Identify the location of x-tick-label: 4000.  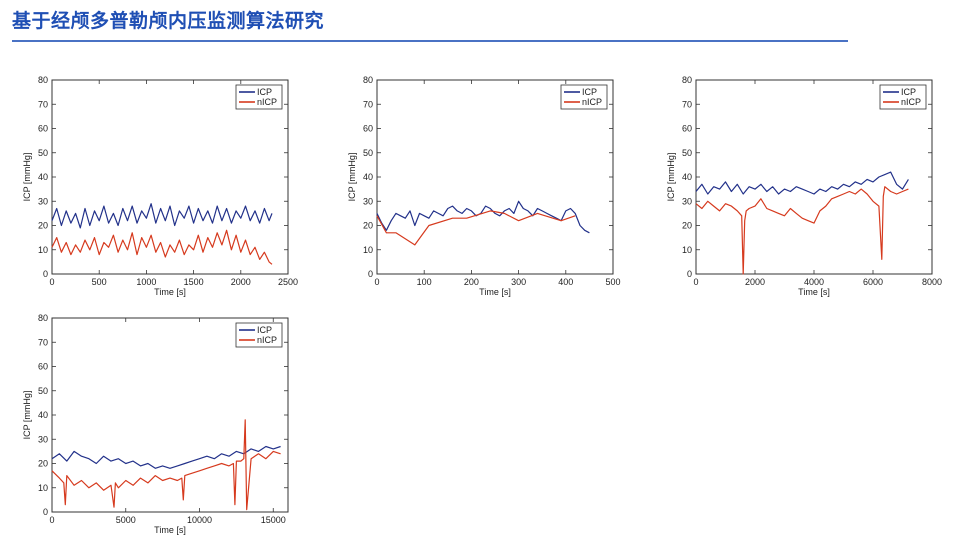
(814, 282).